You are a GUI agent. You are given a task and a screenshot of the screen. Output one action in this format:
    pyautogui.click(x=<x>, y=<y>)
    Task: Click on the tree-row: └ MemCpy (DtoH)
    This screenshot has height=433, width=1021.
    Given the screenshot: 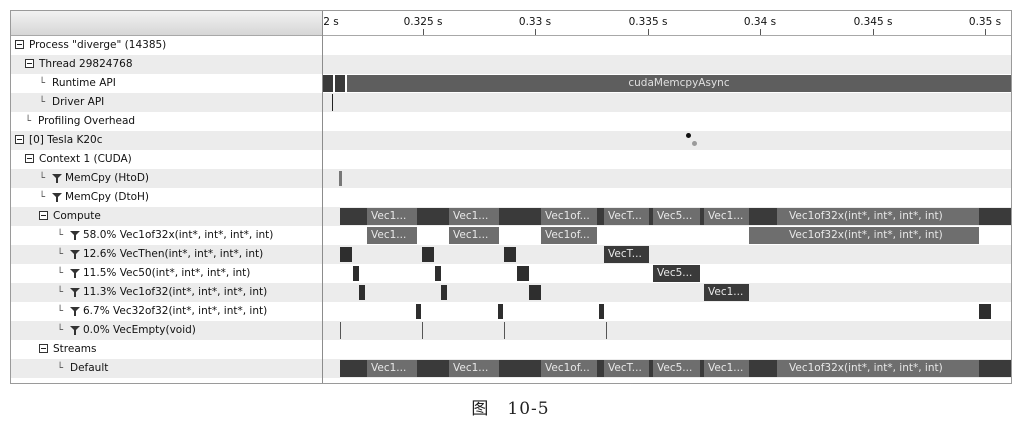 What is the action you would take?
    pyautogui.click(x=166, y=197)
    